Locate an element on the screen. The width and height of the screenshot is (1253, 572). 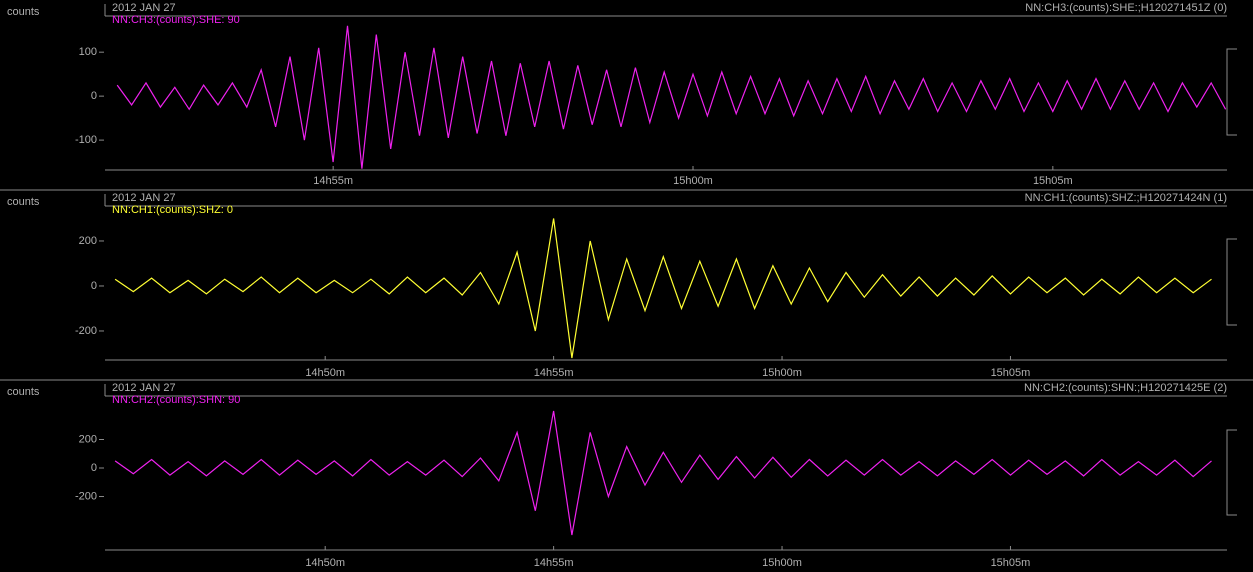
channel-id: NN:CH3:(counts):SHE:;H120271451Z (0) is located at coordinates (1126, 8).